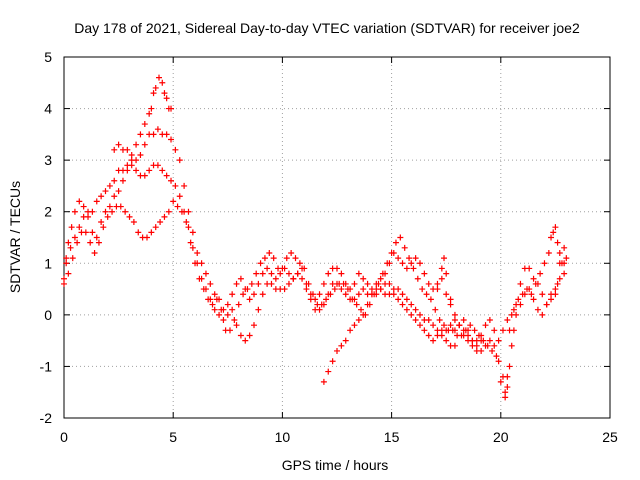  I want to click on x-tick-label: 25, so click(610, 437).